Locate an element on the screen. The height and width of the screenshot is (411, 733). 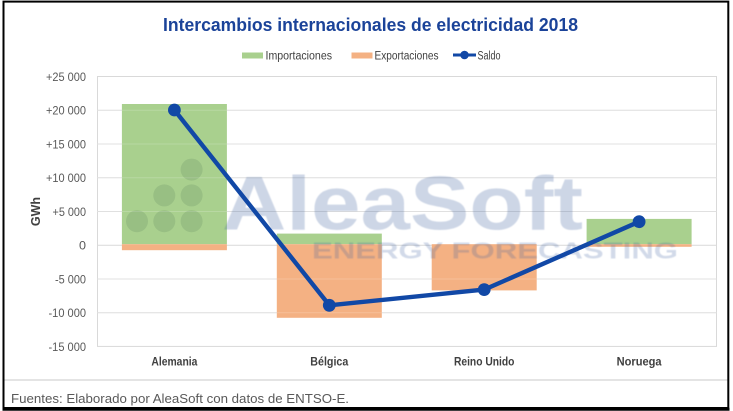
svg-text: -5 000 is located at coordinates (70, 279).